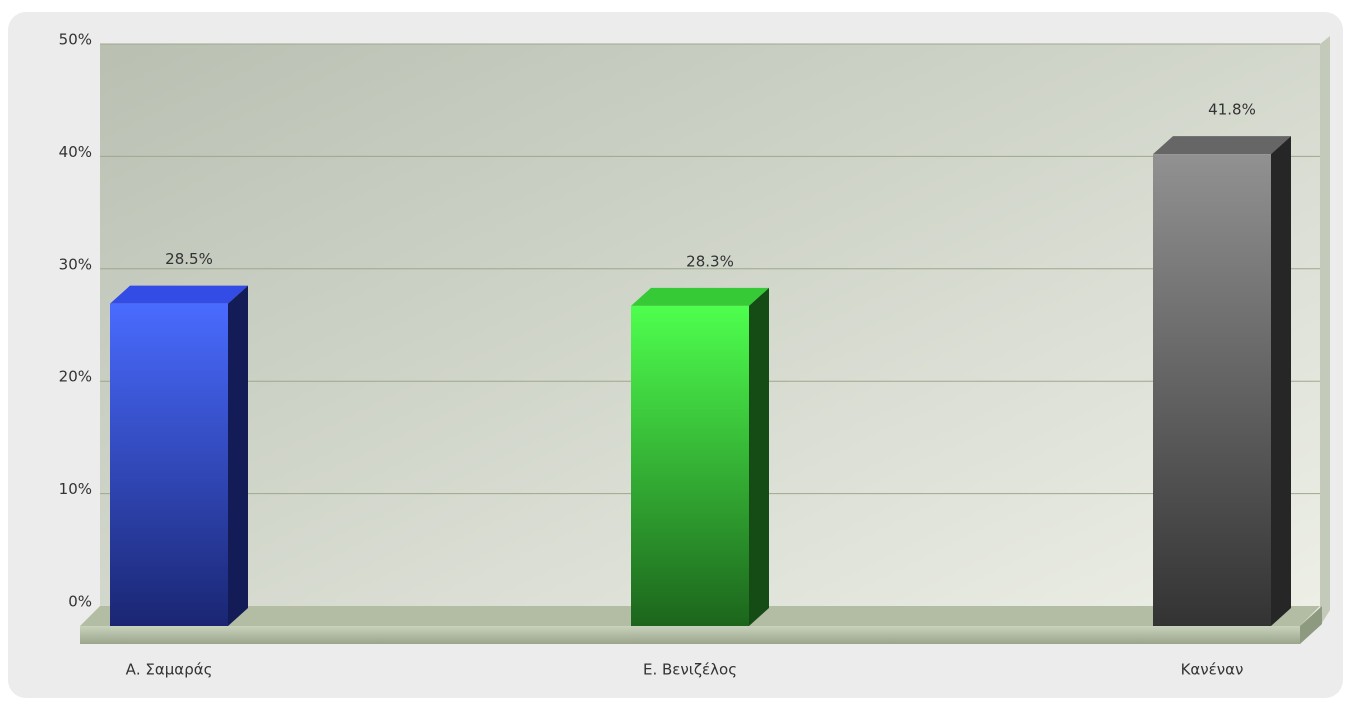 This screenshot has width=1347, height=706. I want to click on value-label: 41.8%, so click(1232, 110).